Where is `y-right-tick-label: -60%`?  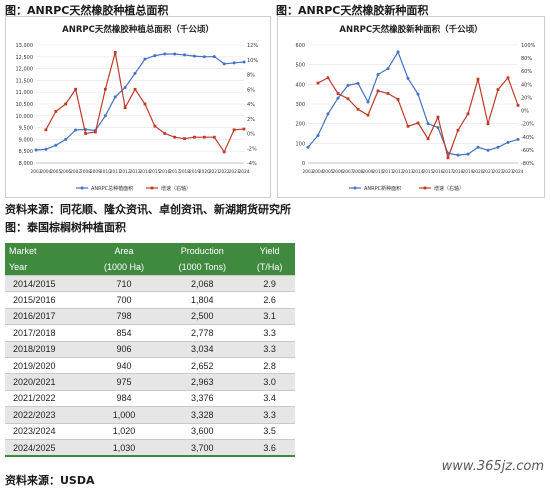
y-right-tick-label: -60% is located at coordinates (527, 151).